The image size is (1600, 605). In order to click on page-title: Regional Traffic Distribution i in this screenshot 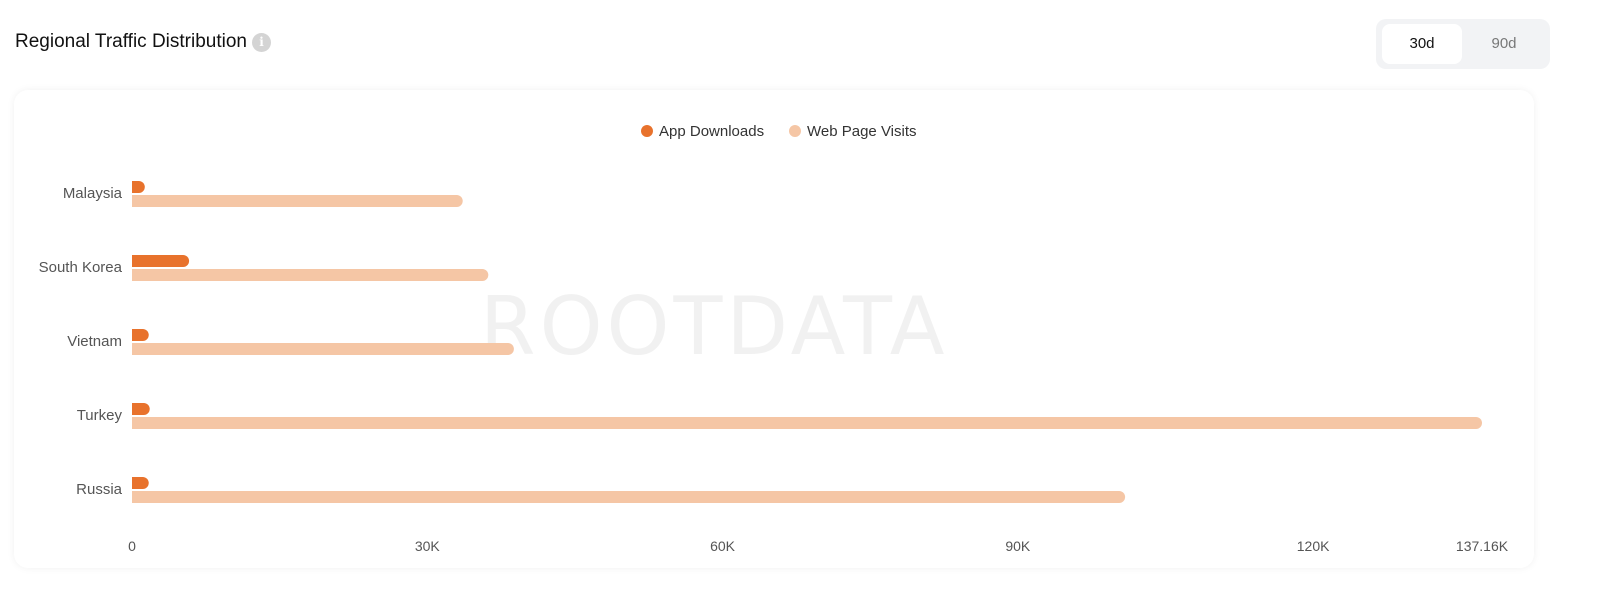, I will do `click(143, 42)`.